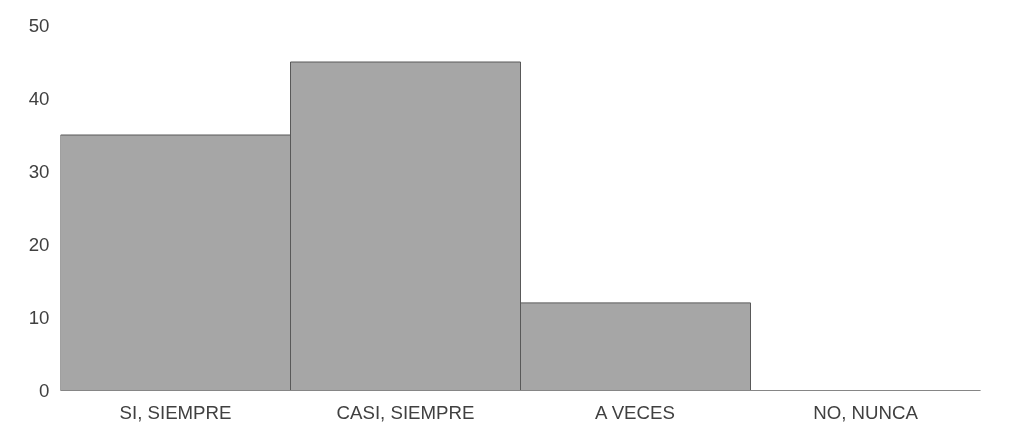  What do you see at coordinates (39, 98) in the screenshot?
I see `y-tick-label: 40` at bounding box center [39, 98].